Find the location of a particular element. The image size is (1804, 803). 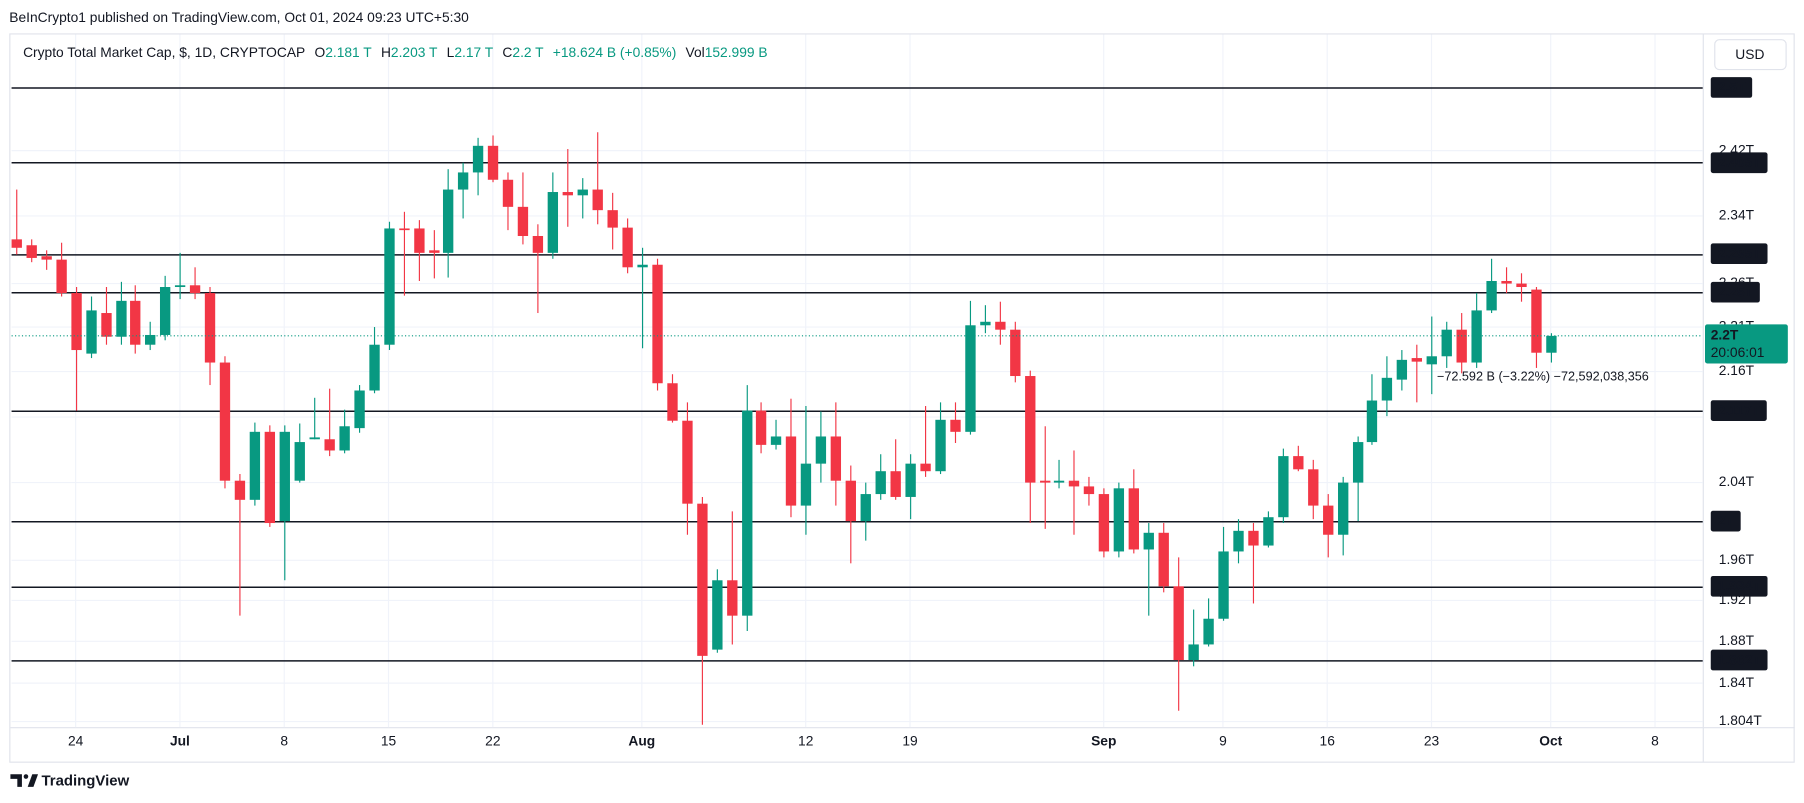

close-value: 2.2 T is located at coordinates (528, 52).